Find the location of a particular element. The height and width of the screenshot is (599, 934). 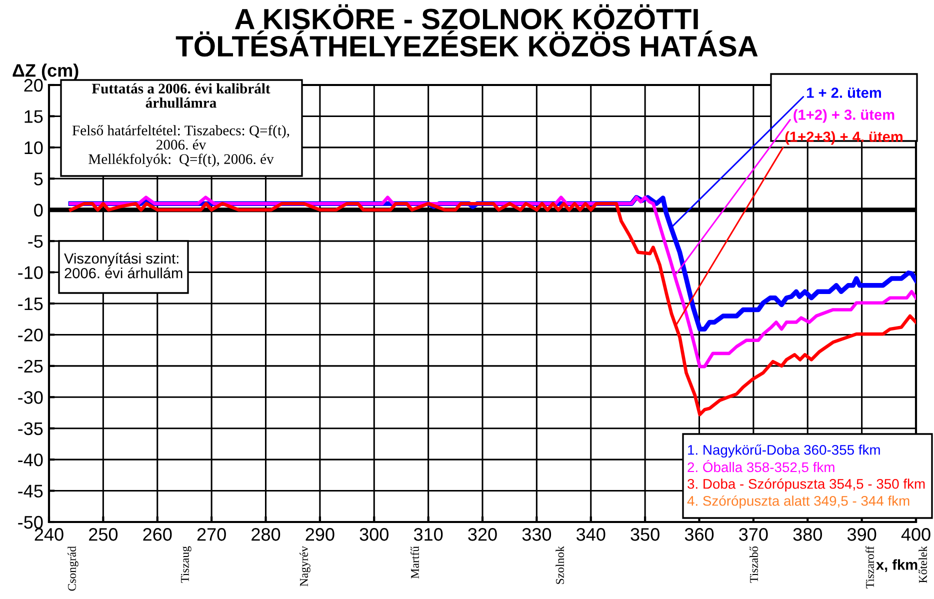

y-tick-label: -15 is located at coordinates (30, 304).